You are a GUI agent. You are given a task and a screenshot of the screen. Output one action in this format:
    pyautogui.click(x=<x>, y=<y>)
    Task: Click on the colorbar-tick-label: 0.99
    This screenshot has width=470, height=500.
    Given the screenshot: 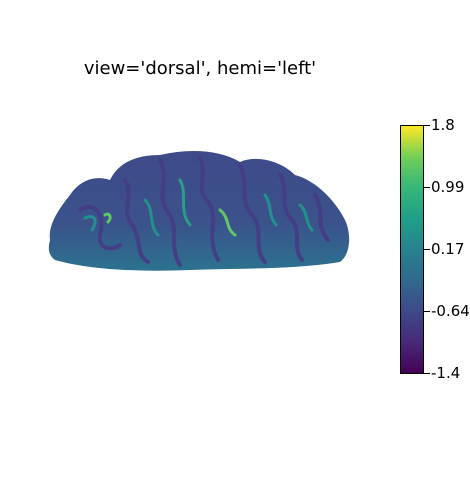 What is the action you would take?
    pyautogui.click(x=448, y=187)
    